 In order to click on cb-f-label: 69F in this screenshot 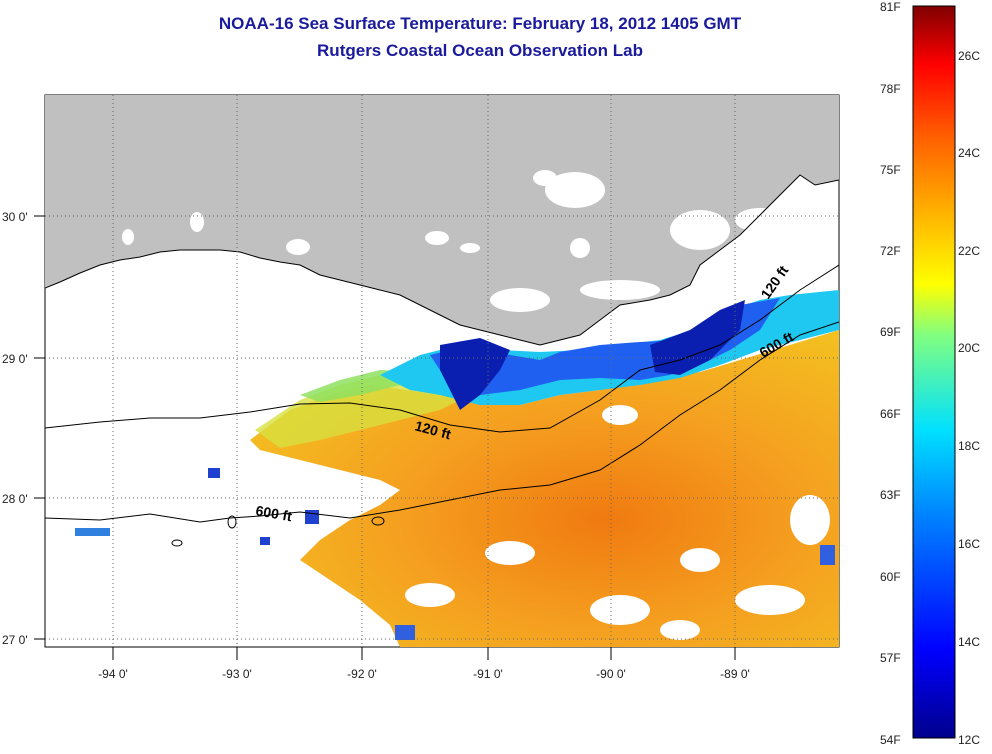, I will do `click(890, 332)`.